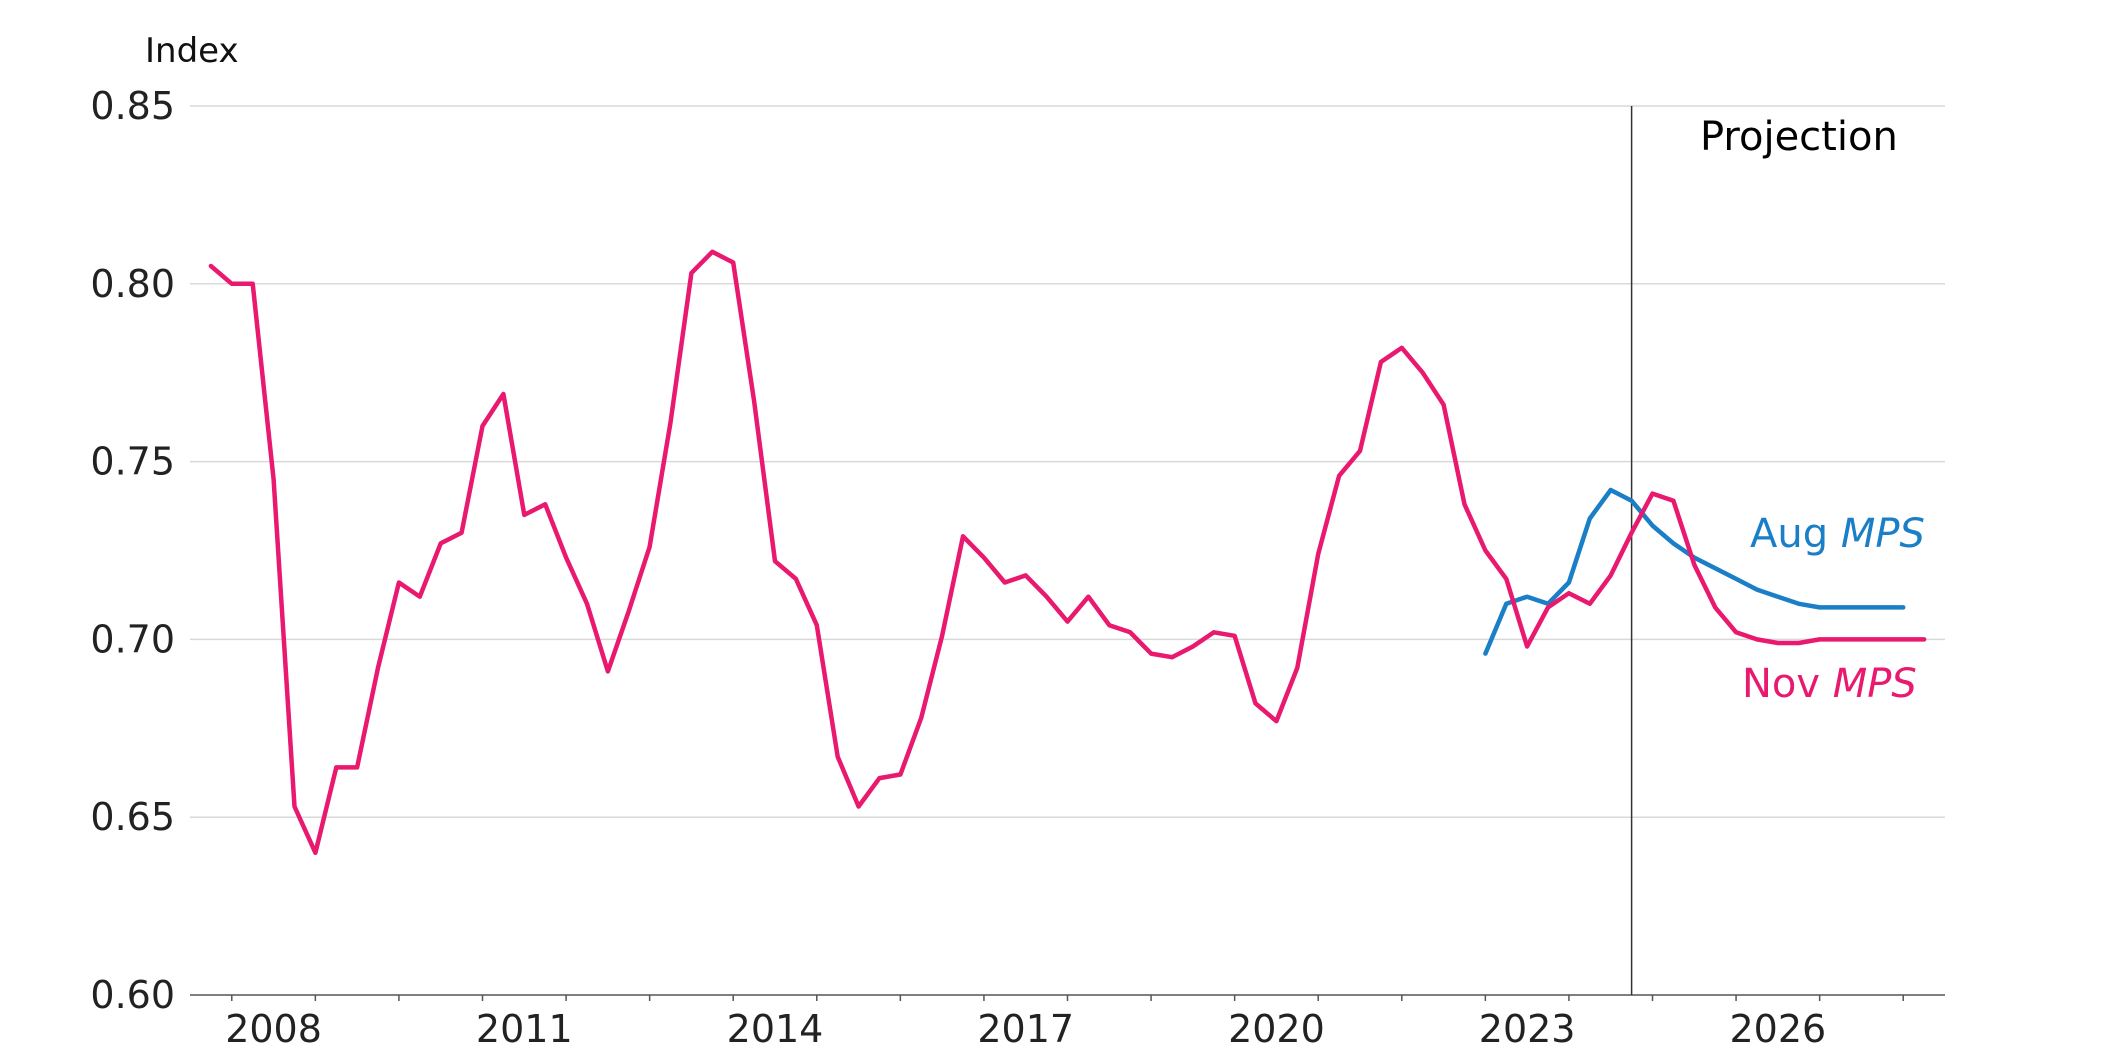 Image resolution: width=2116 pixels, height=1059 pixels. What do you see at coordinates (132, 462) in the screenshot?
I see `y-tick-label-0.75: 0.75` at bounding box center [132, 462].